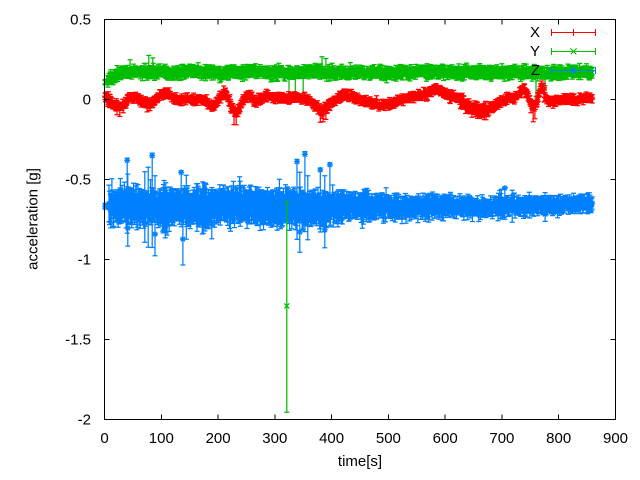  I want to click on svg-text: 100, so click(161, 438).